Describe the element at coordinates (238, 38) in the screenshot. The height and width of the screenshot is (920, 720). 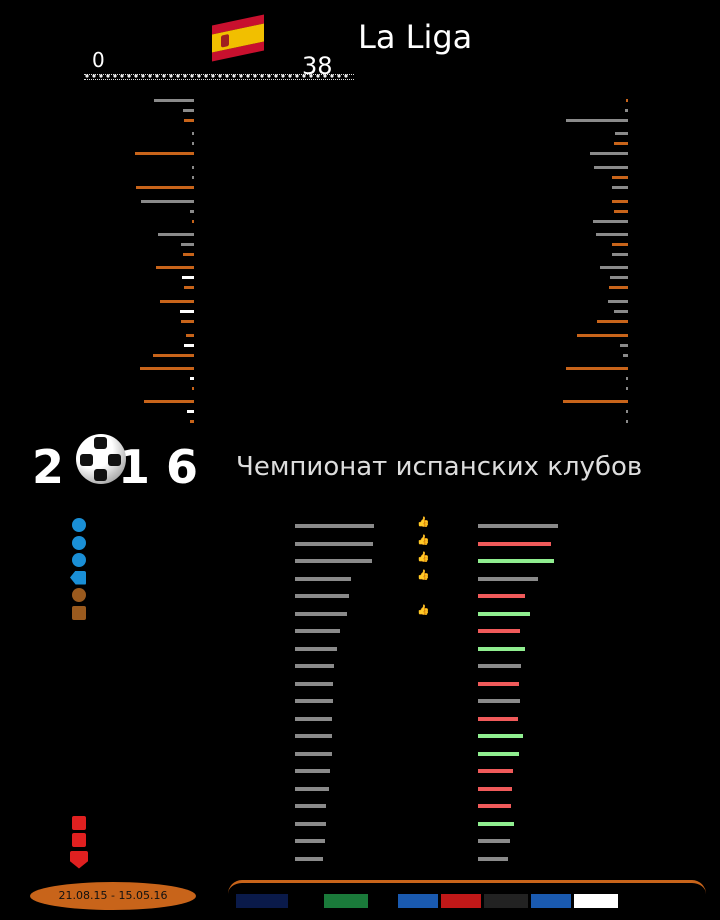
I see `spain-flag-icon` at that location.